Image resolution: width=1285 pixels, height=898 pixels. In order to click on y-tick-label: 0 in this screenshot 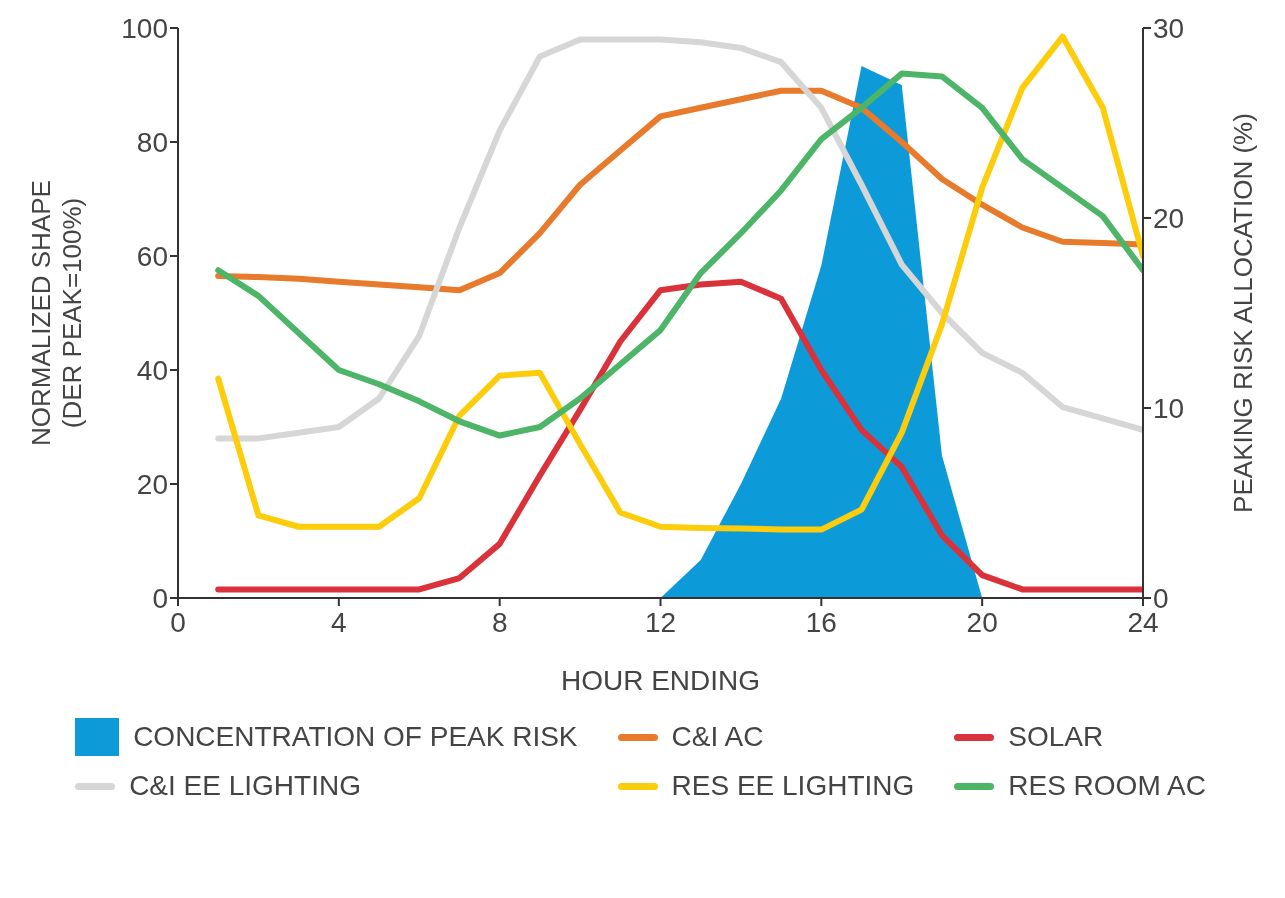, I will do `click(160, 598)`.